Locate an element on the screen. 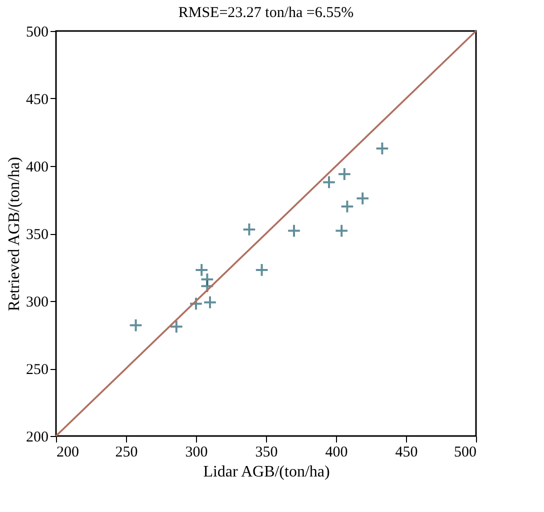 This screenshot has width=544, height=512. x-tick-label: 450 is located at coordinates (406, 452).